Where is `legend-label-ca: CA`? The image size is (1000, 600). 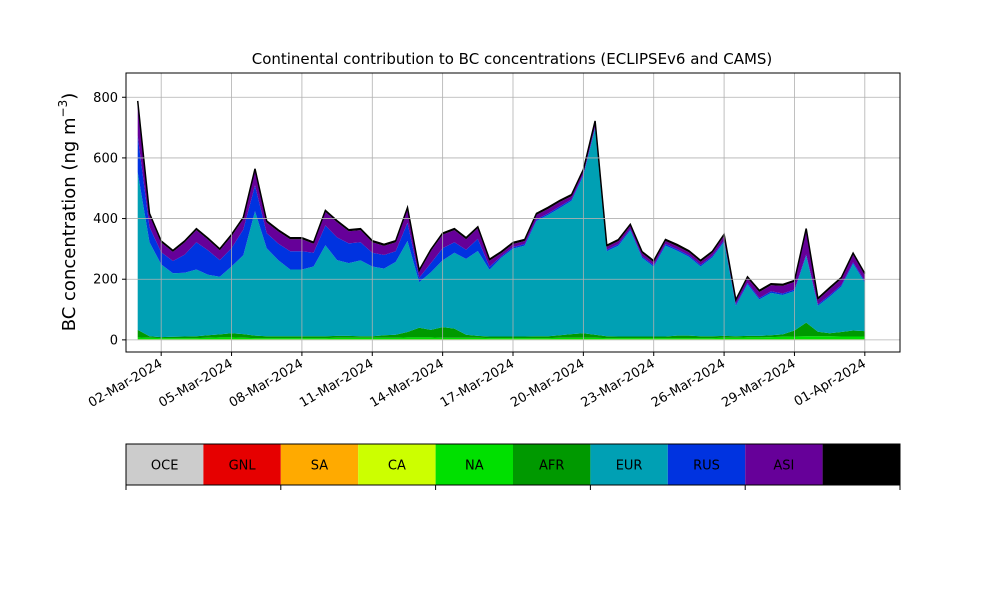
legend-label-ca: CA is located at coordinates (397, 466).